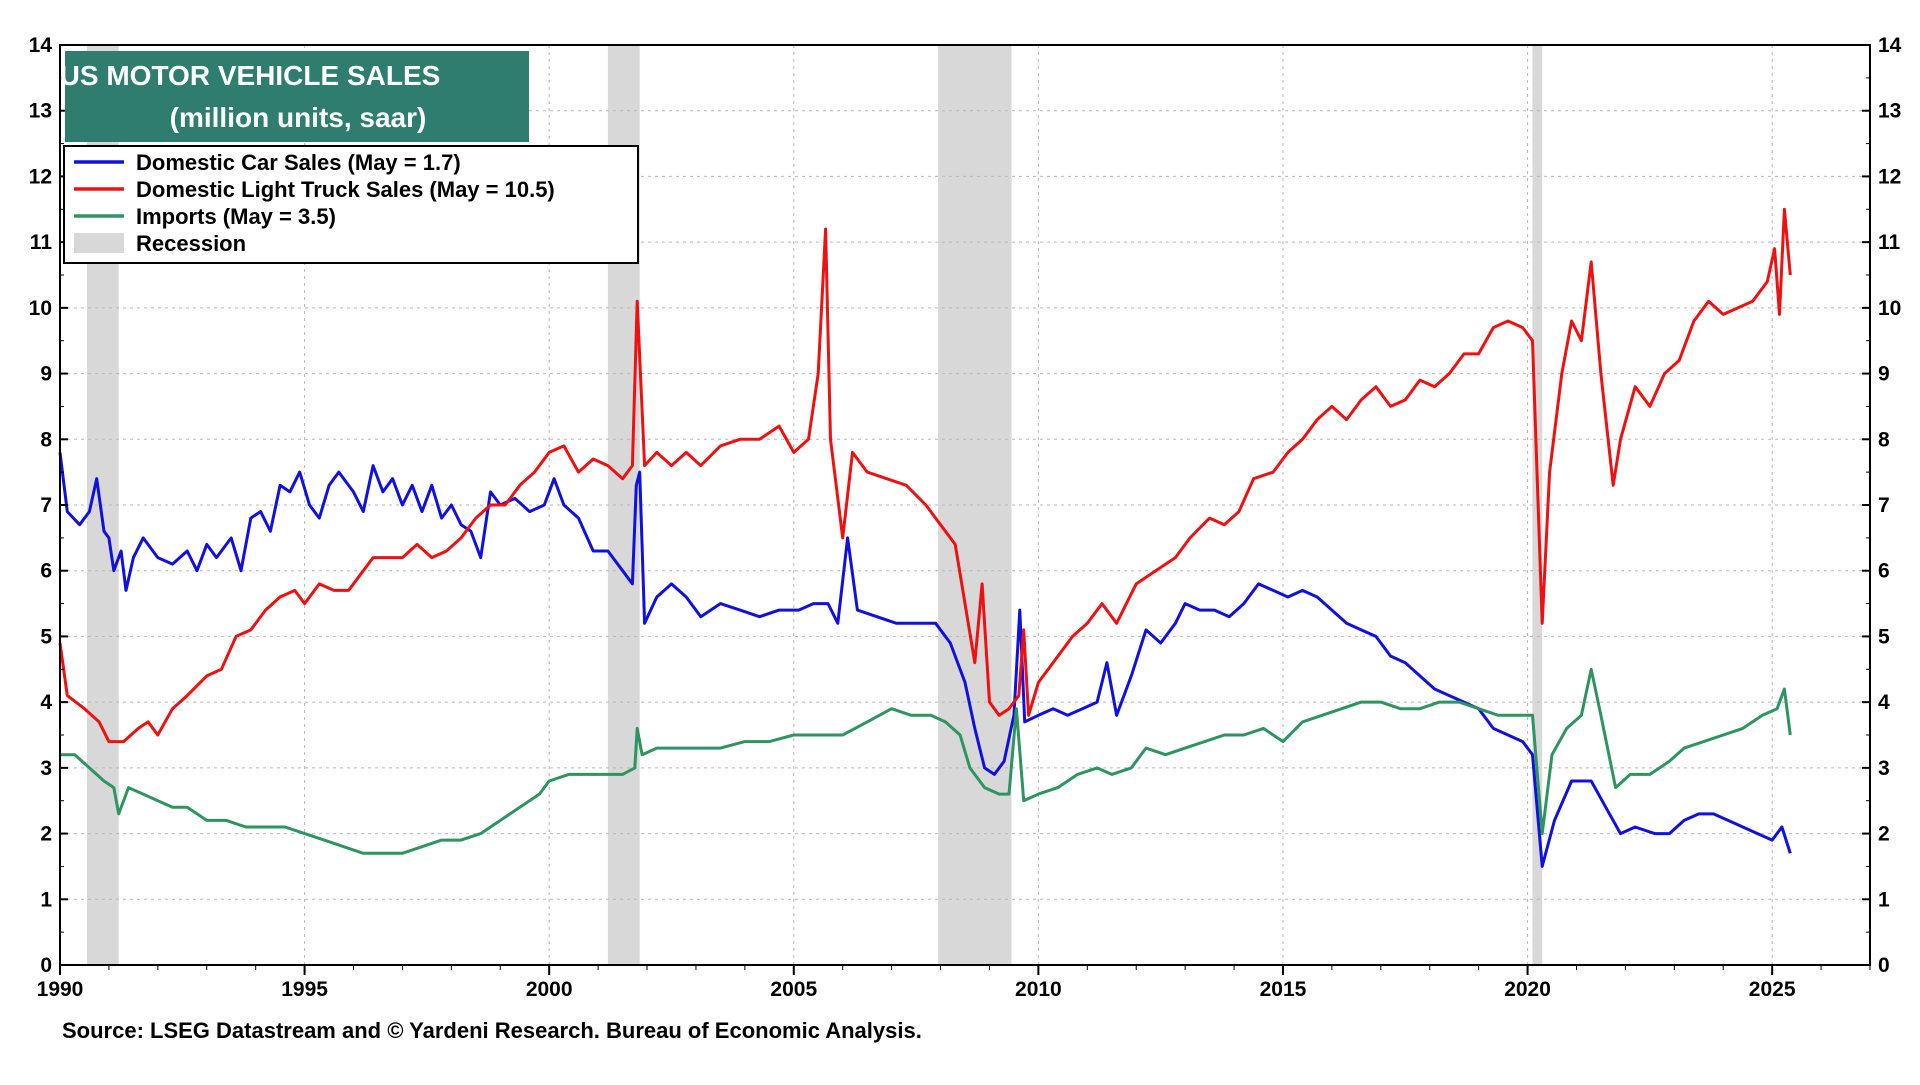  I want to click on y-tick-label-left: 2, so click(46, 834).